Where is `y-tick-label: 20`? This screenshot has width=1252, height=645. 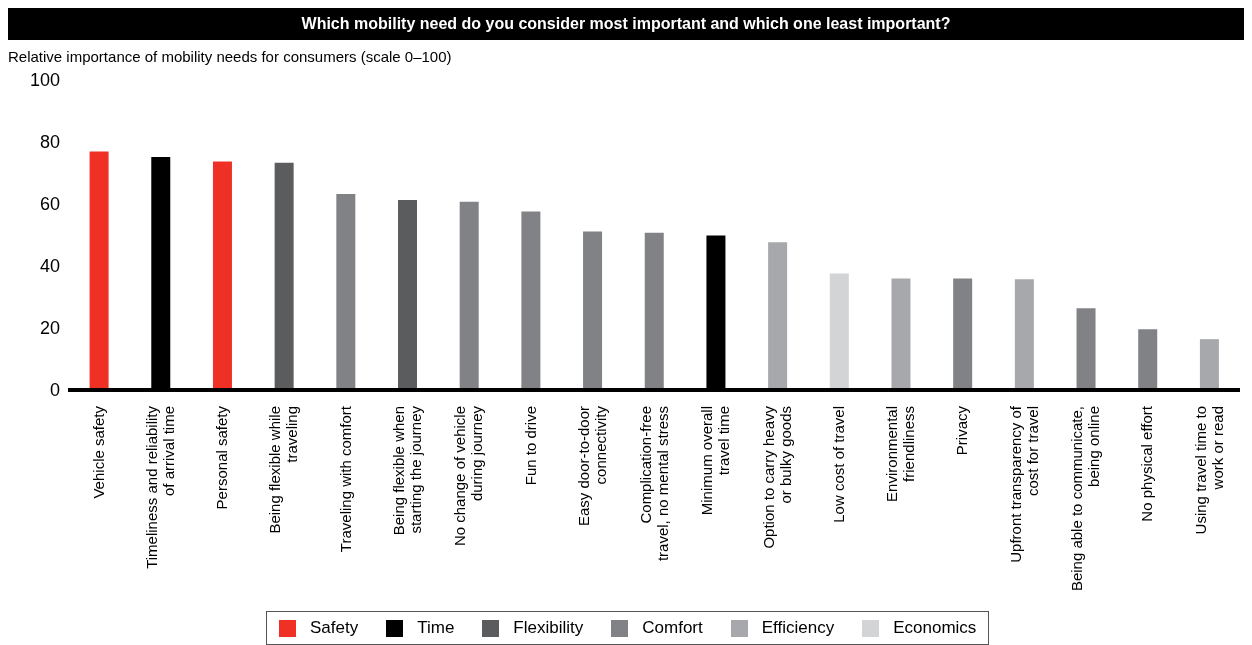 y-tick-label: 20 is located at coordinates (49, 328).